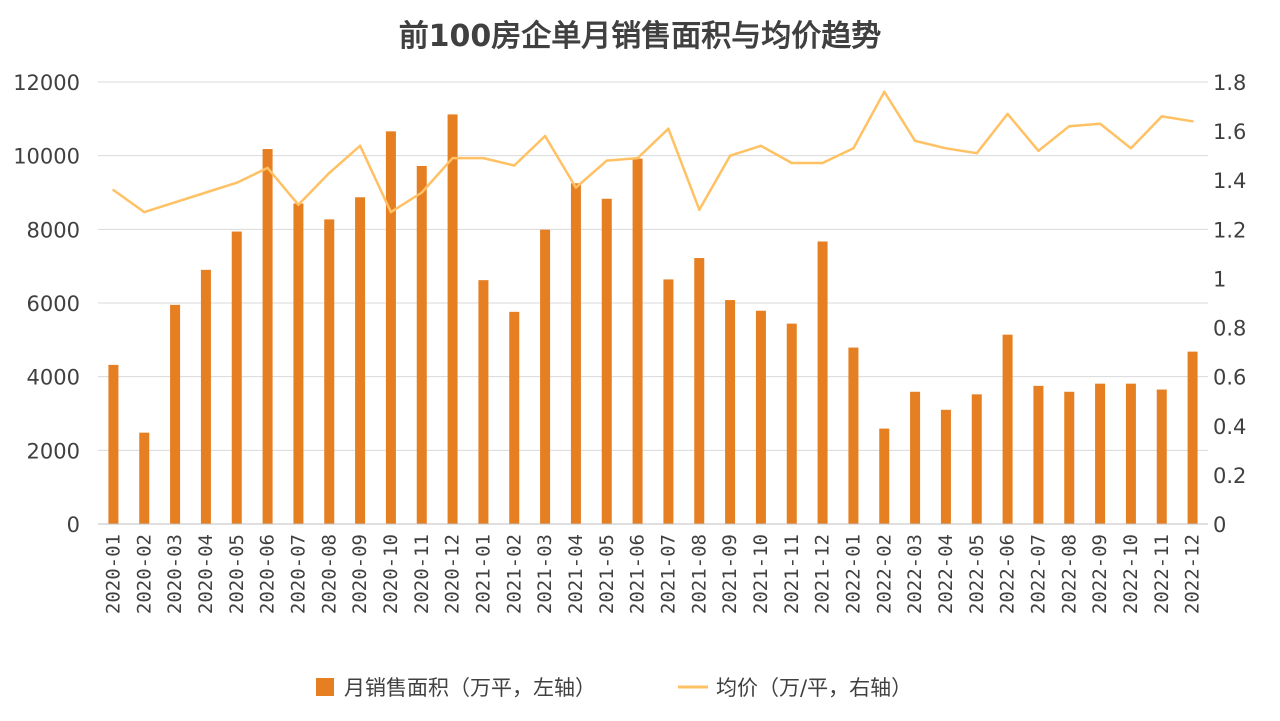 The image size is (1280, 721). What do you see at coordinates (298, 574) in the screenshot?
I see `x-axis-tick-label: 2020-07` at bounding box center [298, 574].